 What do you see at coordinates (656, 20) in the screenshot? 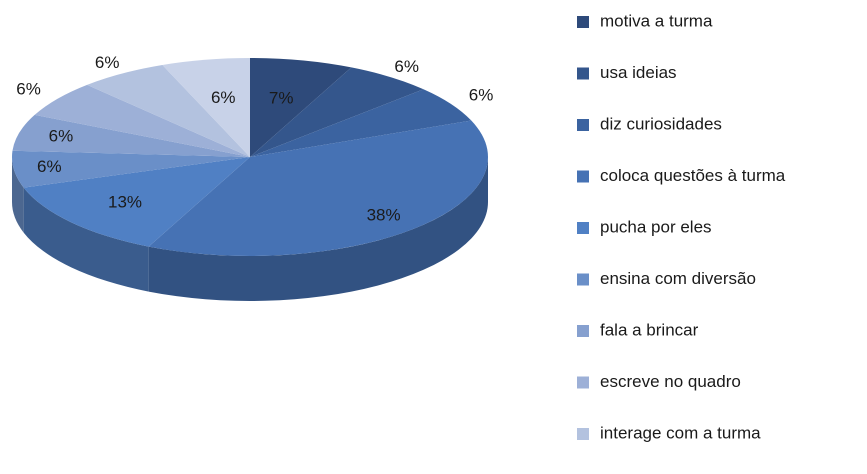
I see `legend-label: motiva a turma` at bounding box center [656, 20].